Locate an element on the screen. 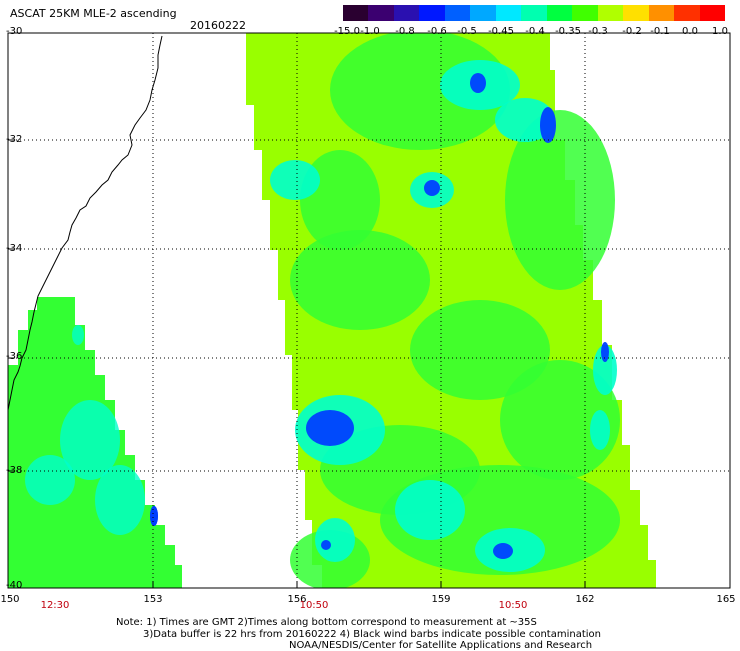 The width and height of the screenshot is (740, 651). lat-label-34: -34 is located at coordinates (14, 248).